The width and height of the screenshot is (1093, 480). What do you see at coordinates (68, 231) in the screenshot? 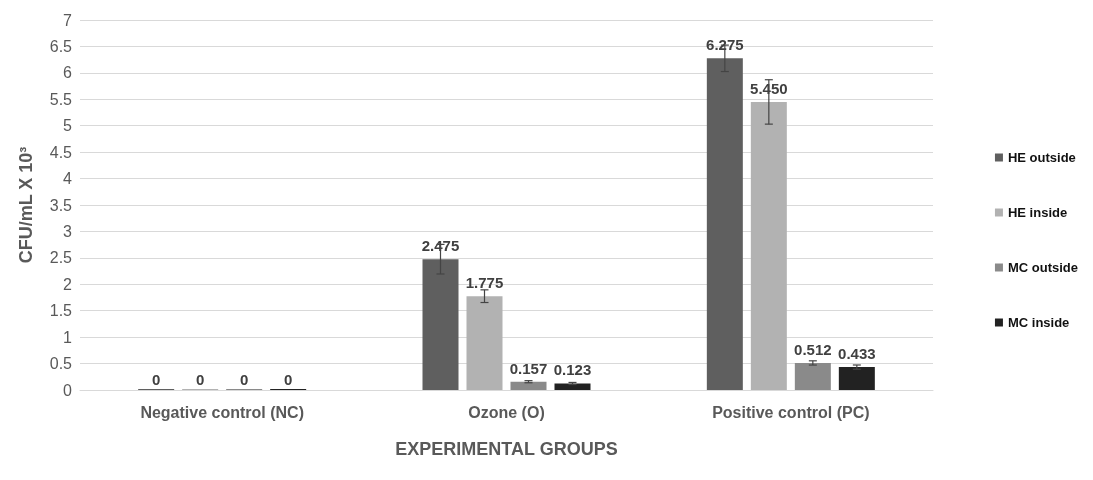
I see `y-tick-label: 3` at bounding box center [68, 231].